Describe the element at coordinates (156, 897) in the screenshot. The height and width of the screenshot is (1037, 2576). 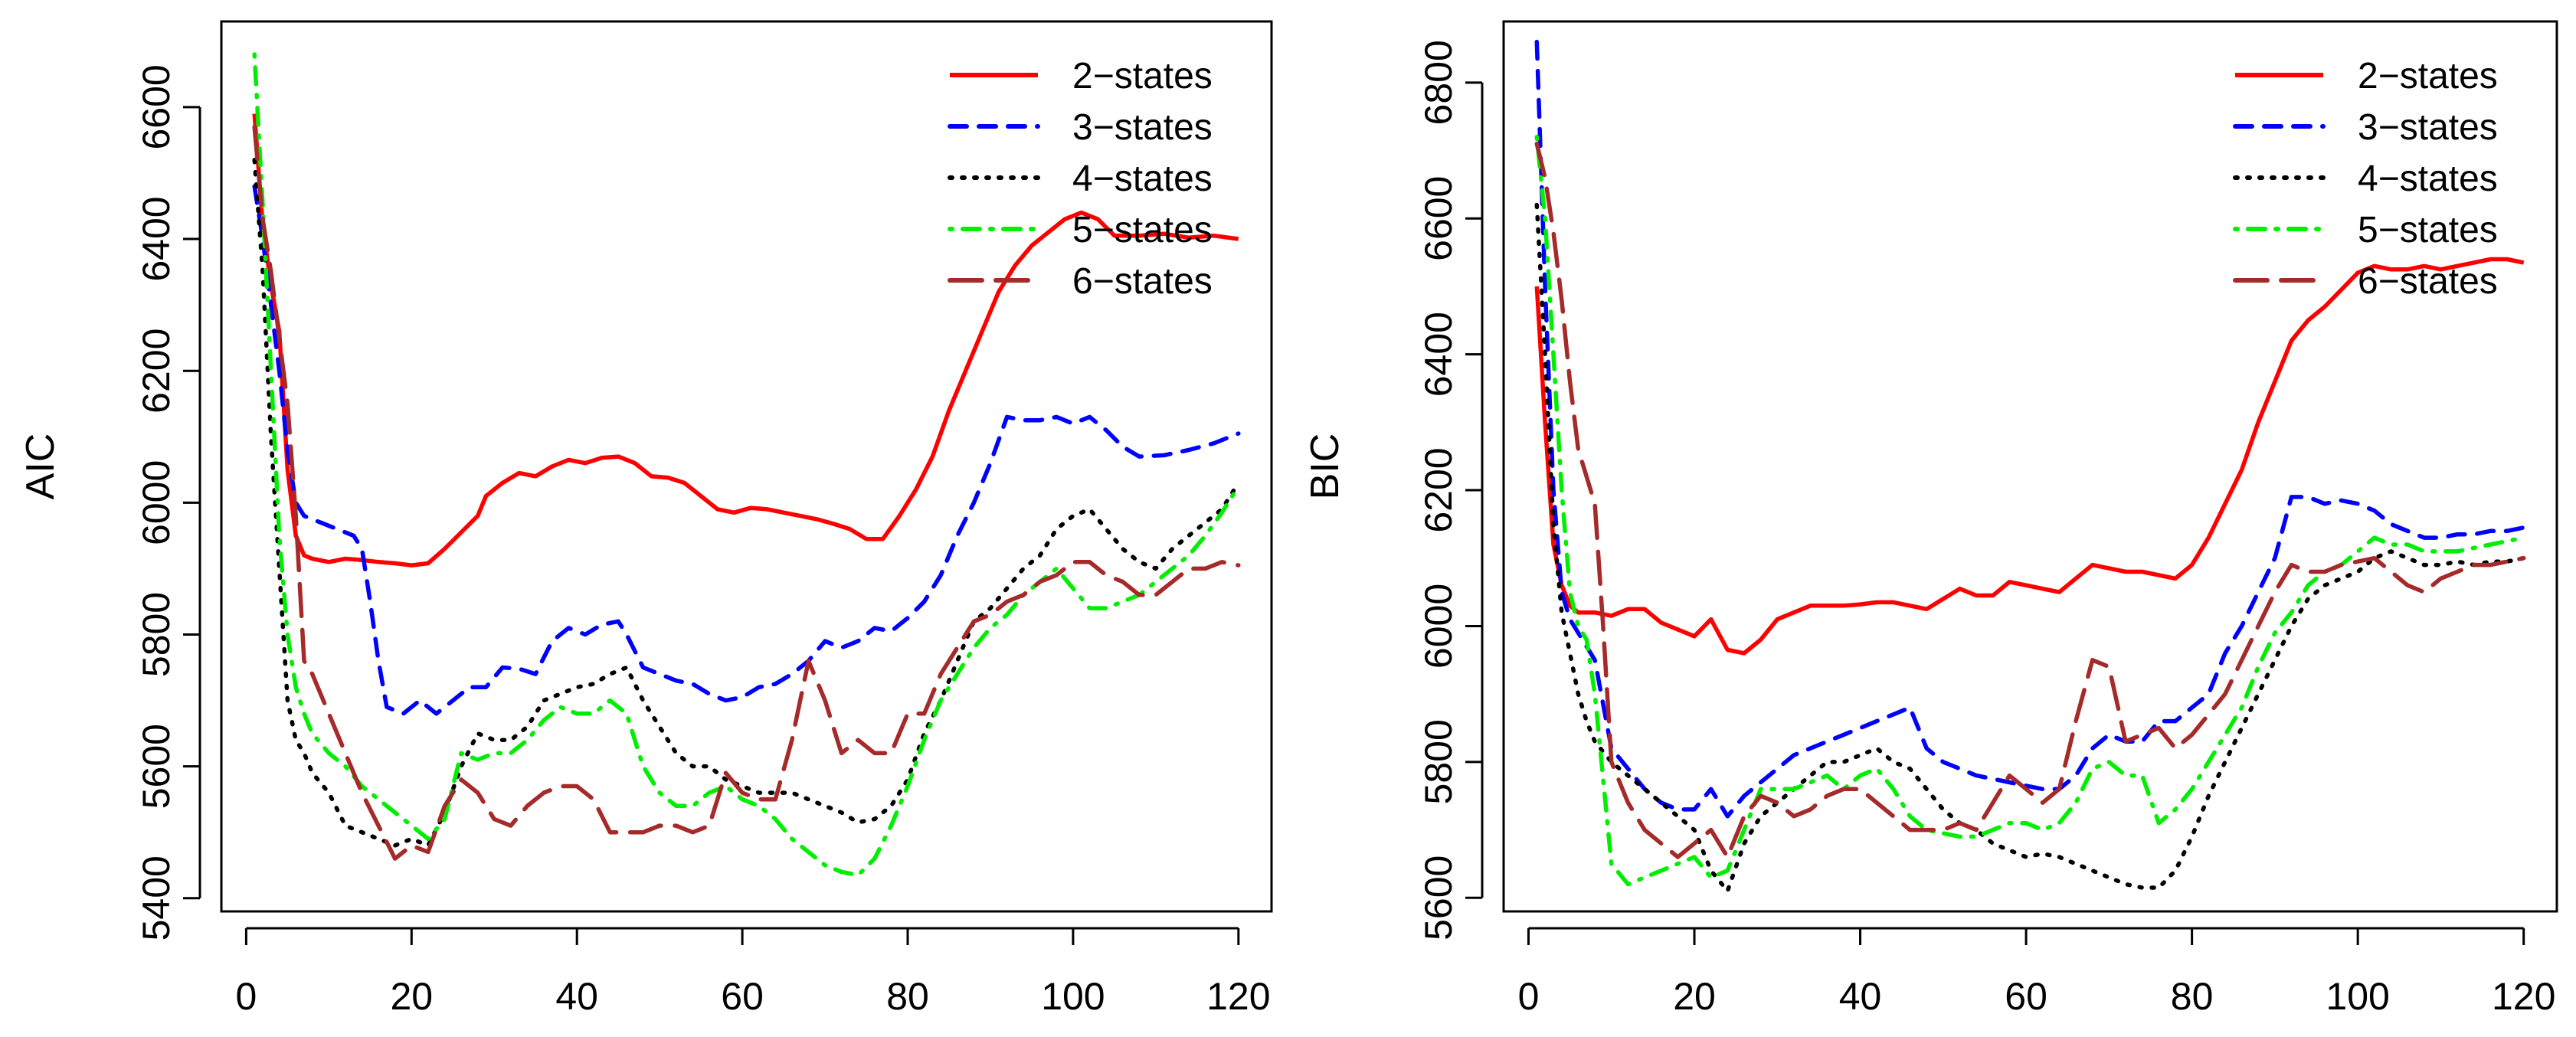
I see `y-tick-label: 5400` at that location.